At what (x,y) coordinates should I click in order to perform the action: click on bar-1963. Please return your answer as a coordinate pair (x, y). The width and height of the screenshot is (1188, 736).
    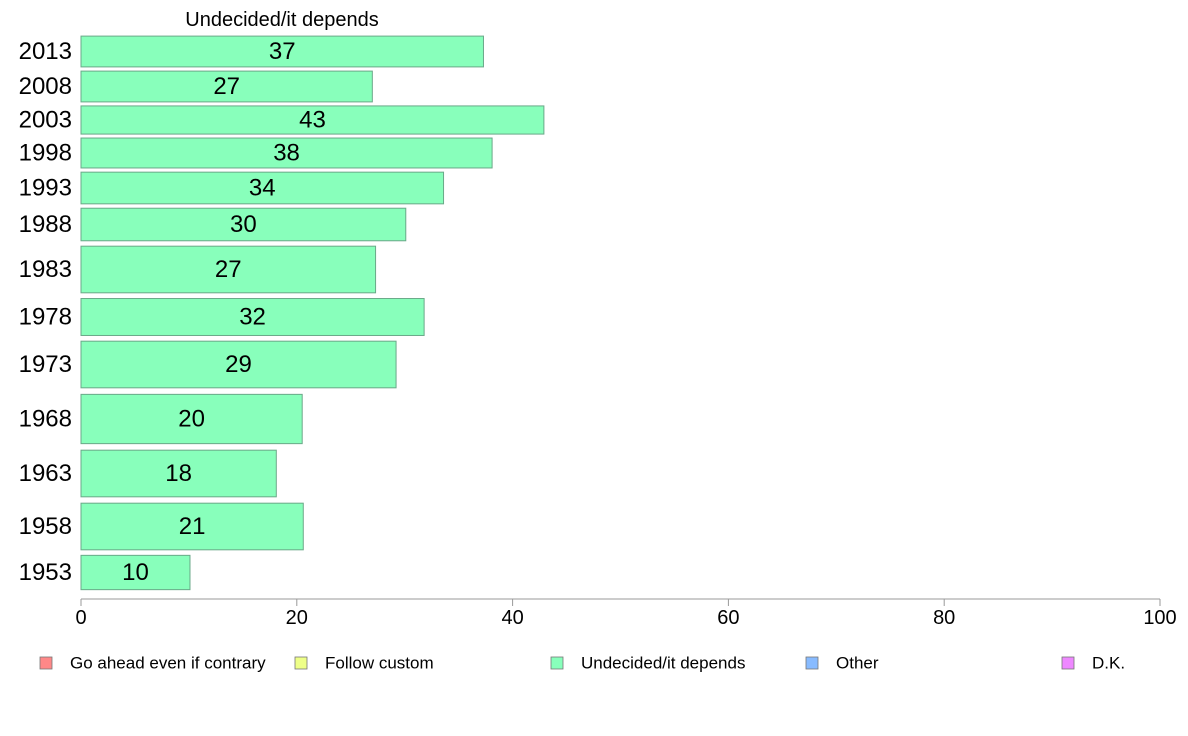
    Looking at the image, I should click on (178, 473).